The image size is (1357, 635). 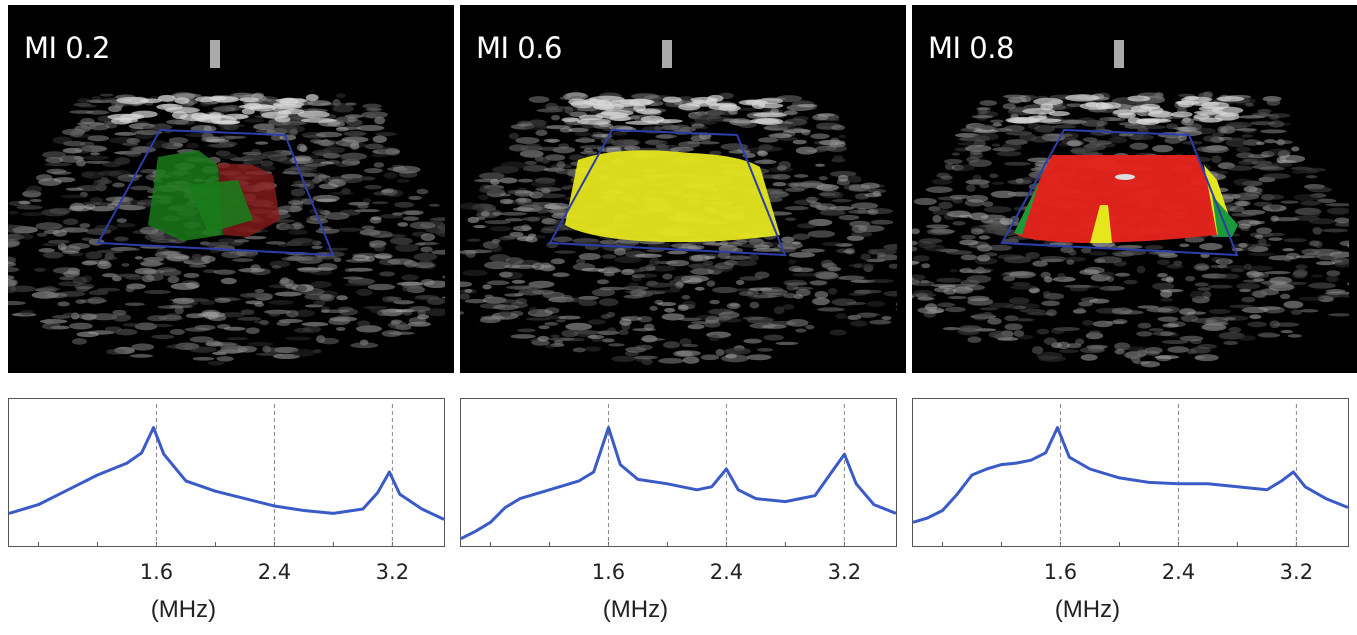 I want to click on overlay-yellow-region, so click(x=1101, y=224).